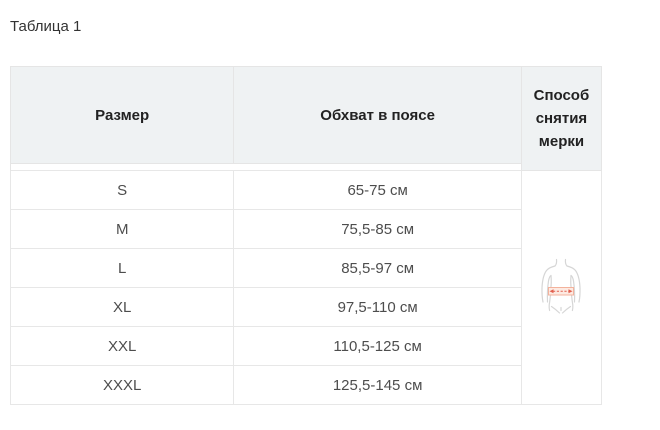  I want to click on header-spacer-row, so click(306, 167).